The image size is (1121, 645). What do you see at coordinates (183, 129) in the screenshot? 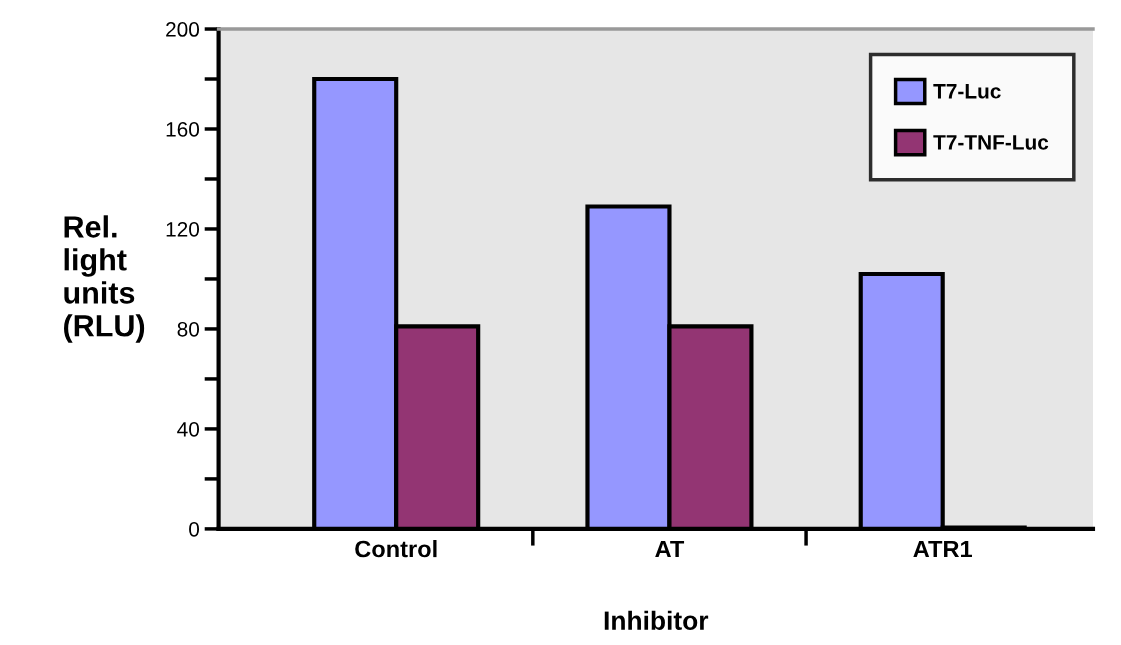
I see `y-tick-label: 160` at bounding box center [183, 129].